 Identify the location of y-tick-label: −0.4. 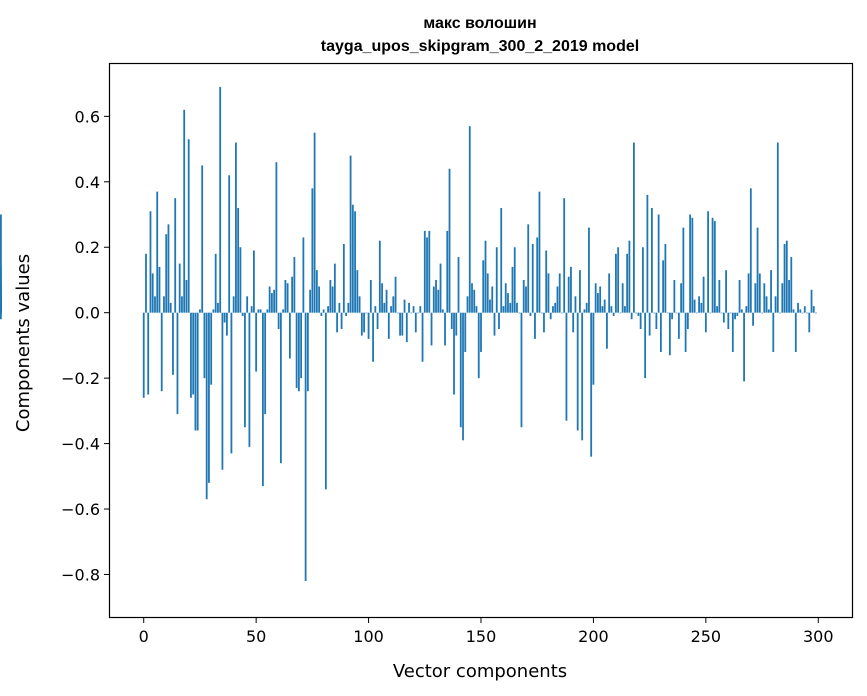
(80, 444).